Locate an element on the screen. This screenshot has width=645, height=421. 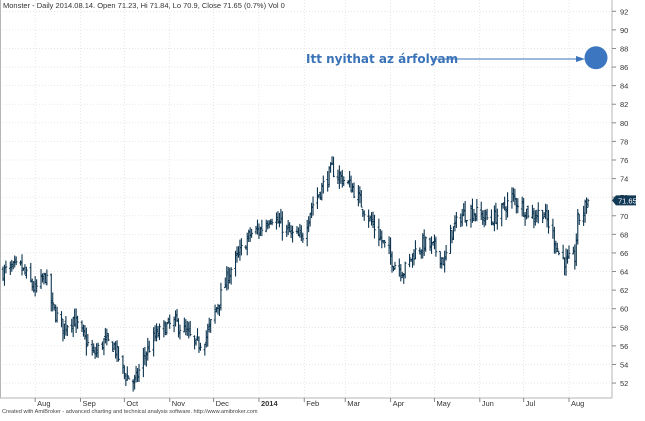
x-tick-label: Jun is located at coordinates (488, 403).